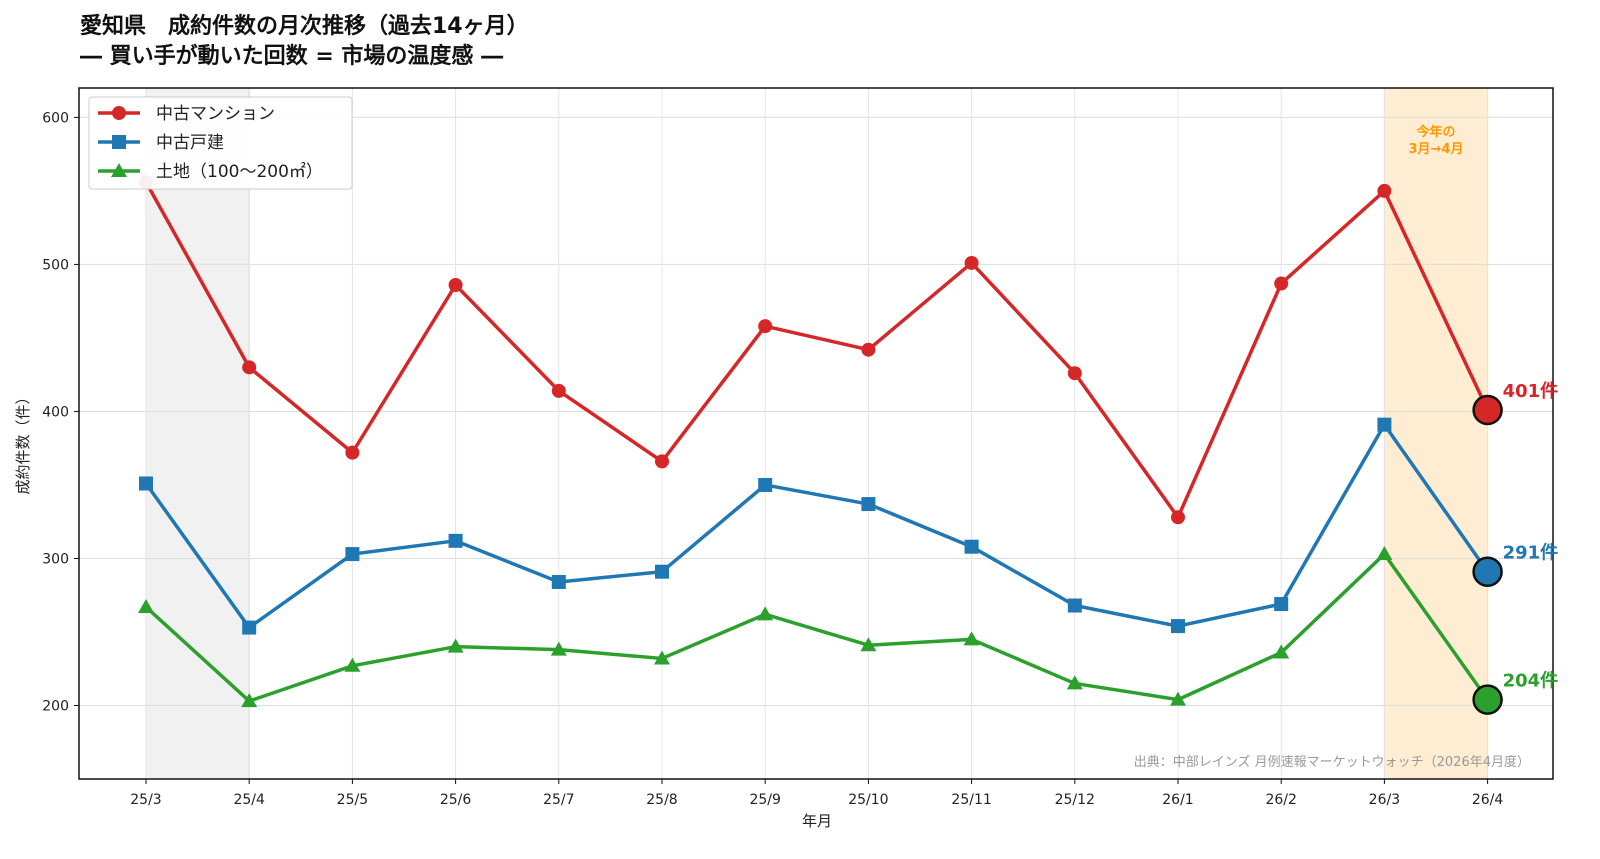 The width and height of the screenshot is (1600, 859). What do you see at coordinates (1531, 681) in the screenshot?
I see `end-value-label: 204件` at bounding box center [1531, 681].